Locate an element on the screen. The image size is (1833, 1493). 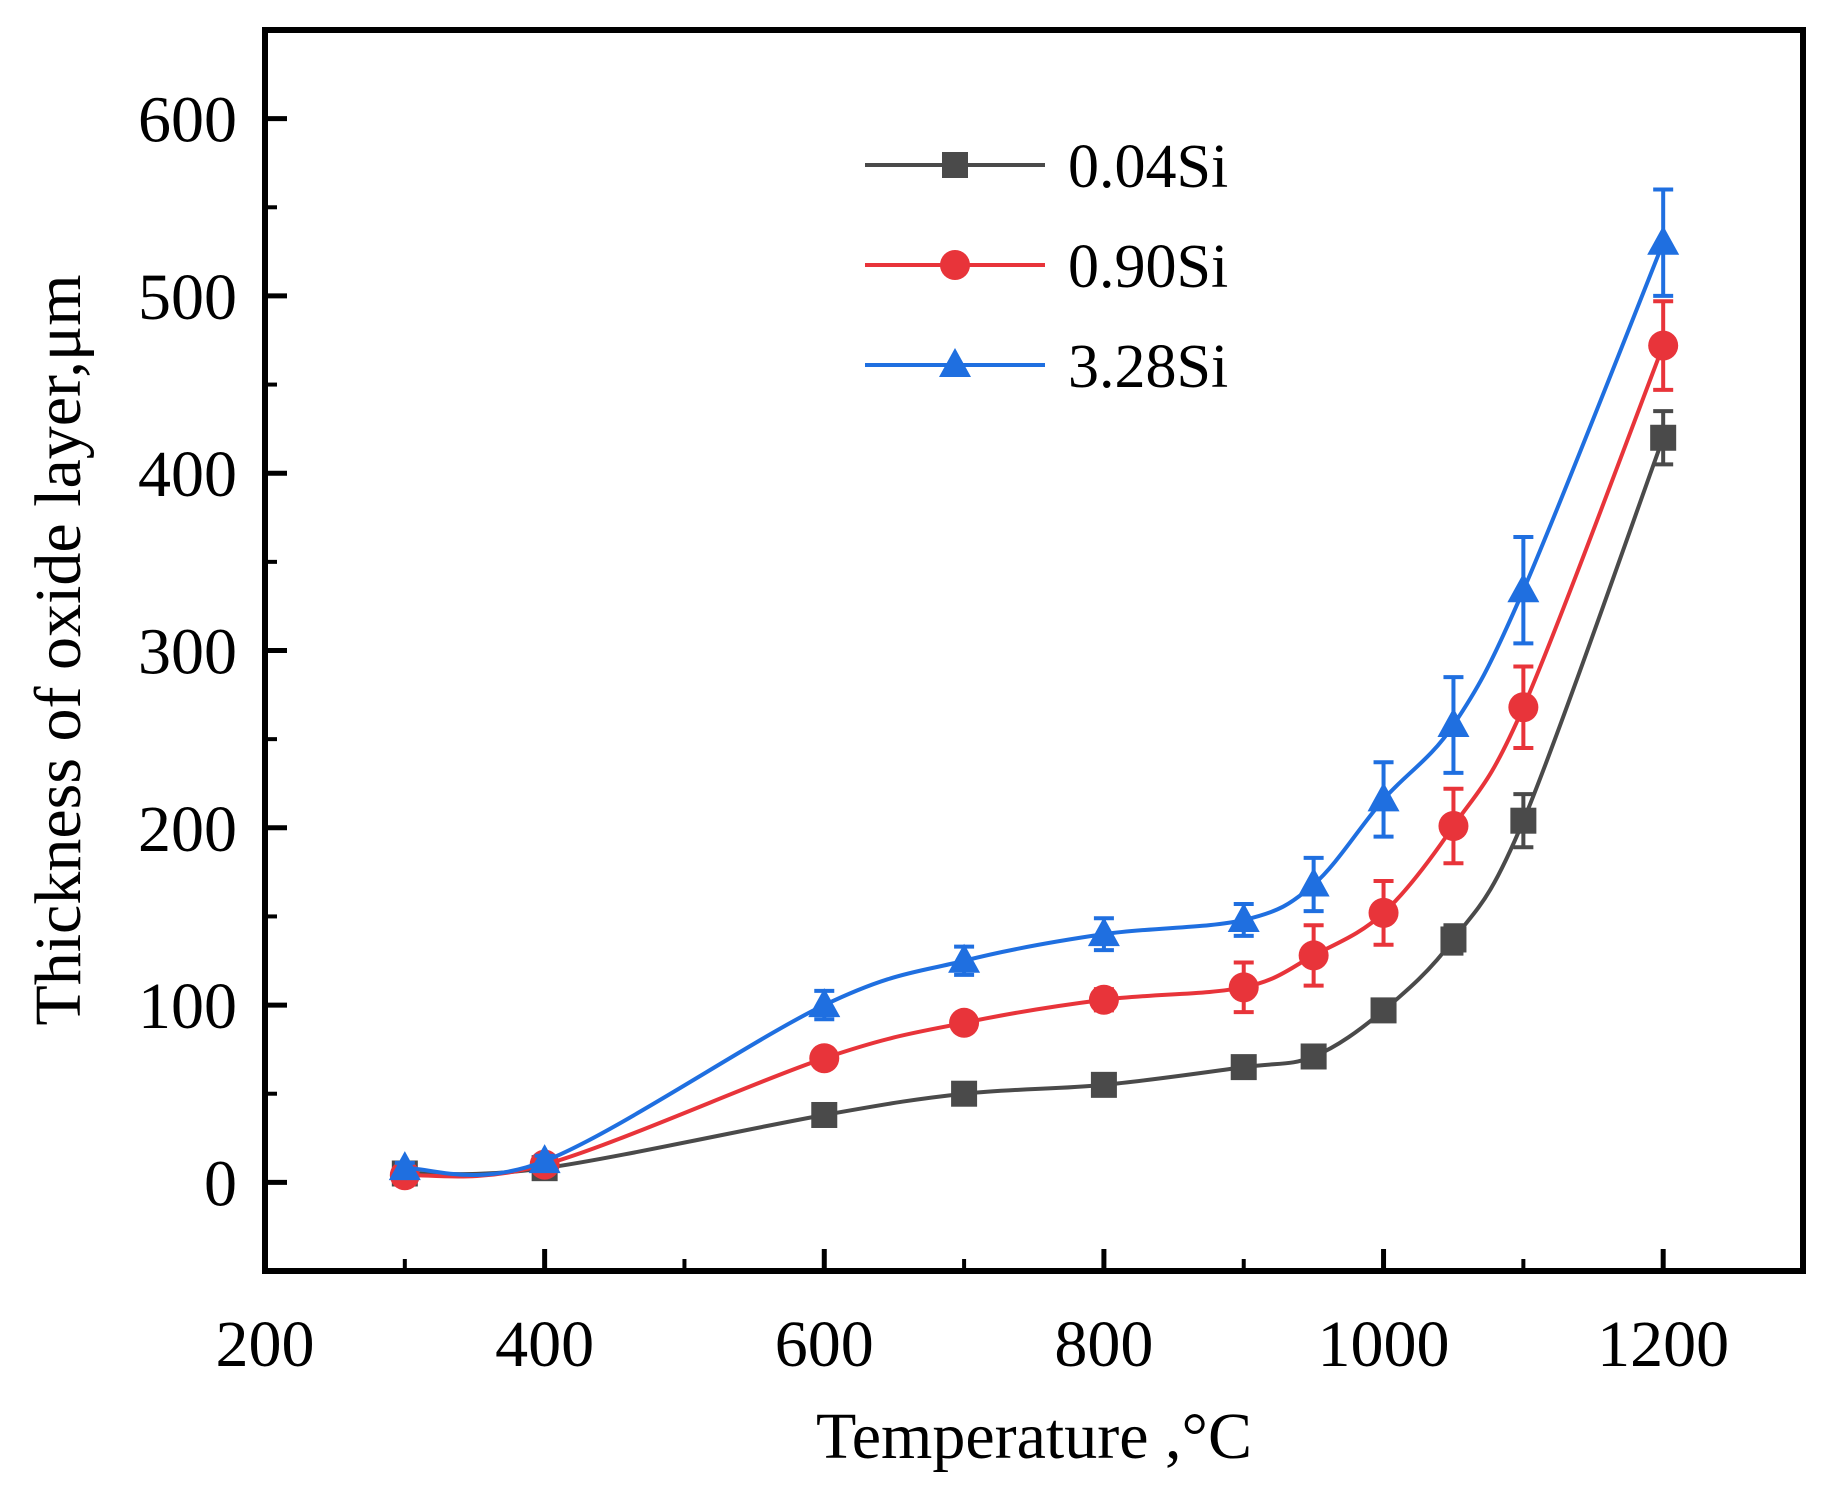
y-axis-title: Thickness of oxide layer,μm is located at coordinates (58, 649).